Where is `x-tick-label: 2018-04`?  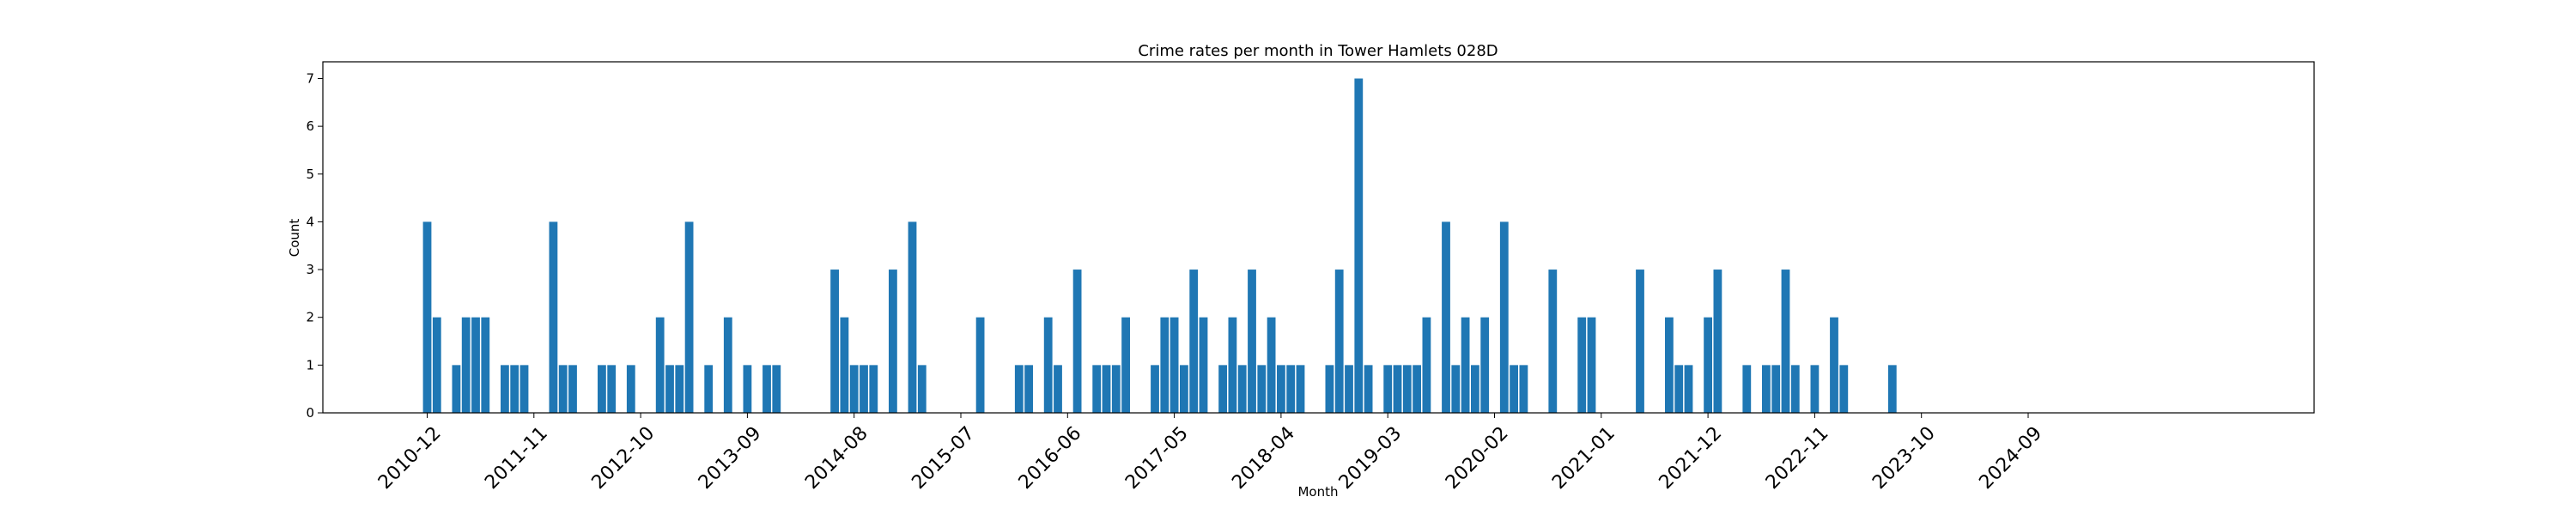
x-tick-label: 2018-04 is located at coordinates (1263, 458).